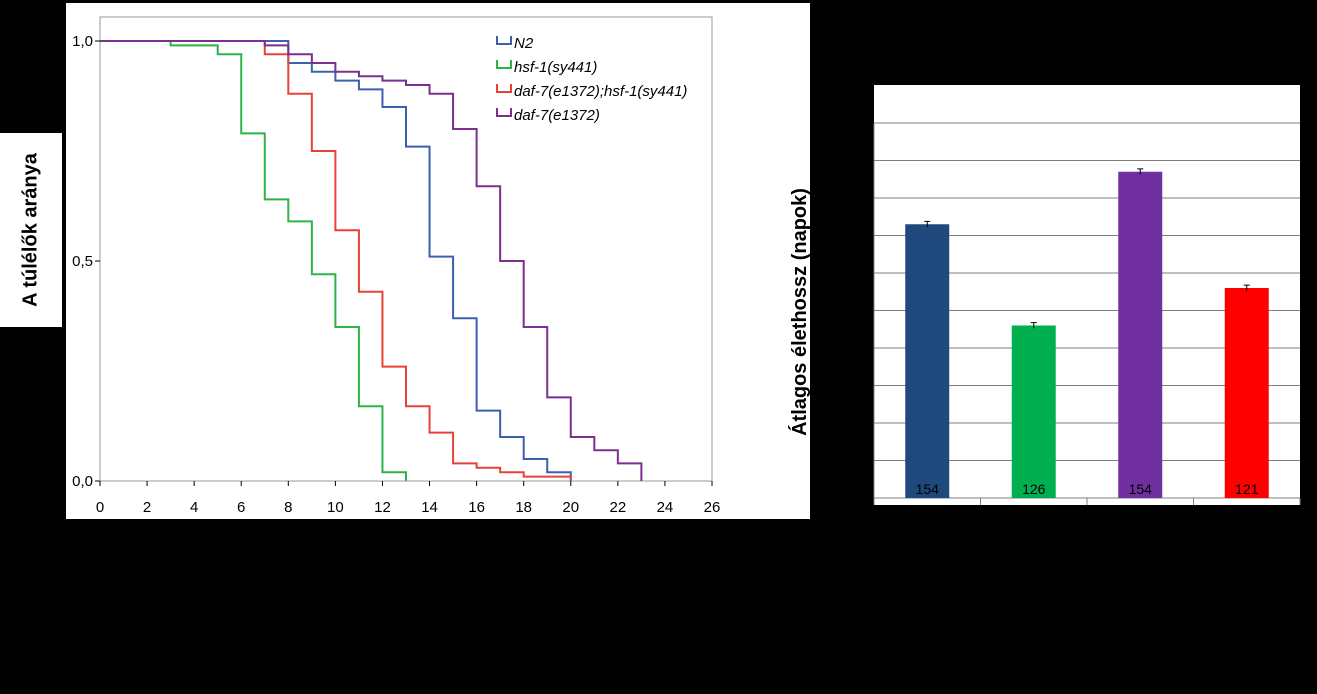 This screenshot has height=694, width=1317. Describe the element at coordinates (1034, 489) in the screenshot. I see `bar-count-label: 126` at that location.